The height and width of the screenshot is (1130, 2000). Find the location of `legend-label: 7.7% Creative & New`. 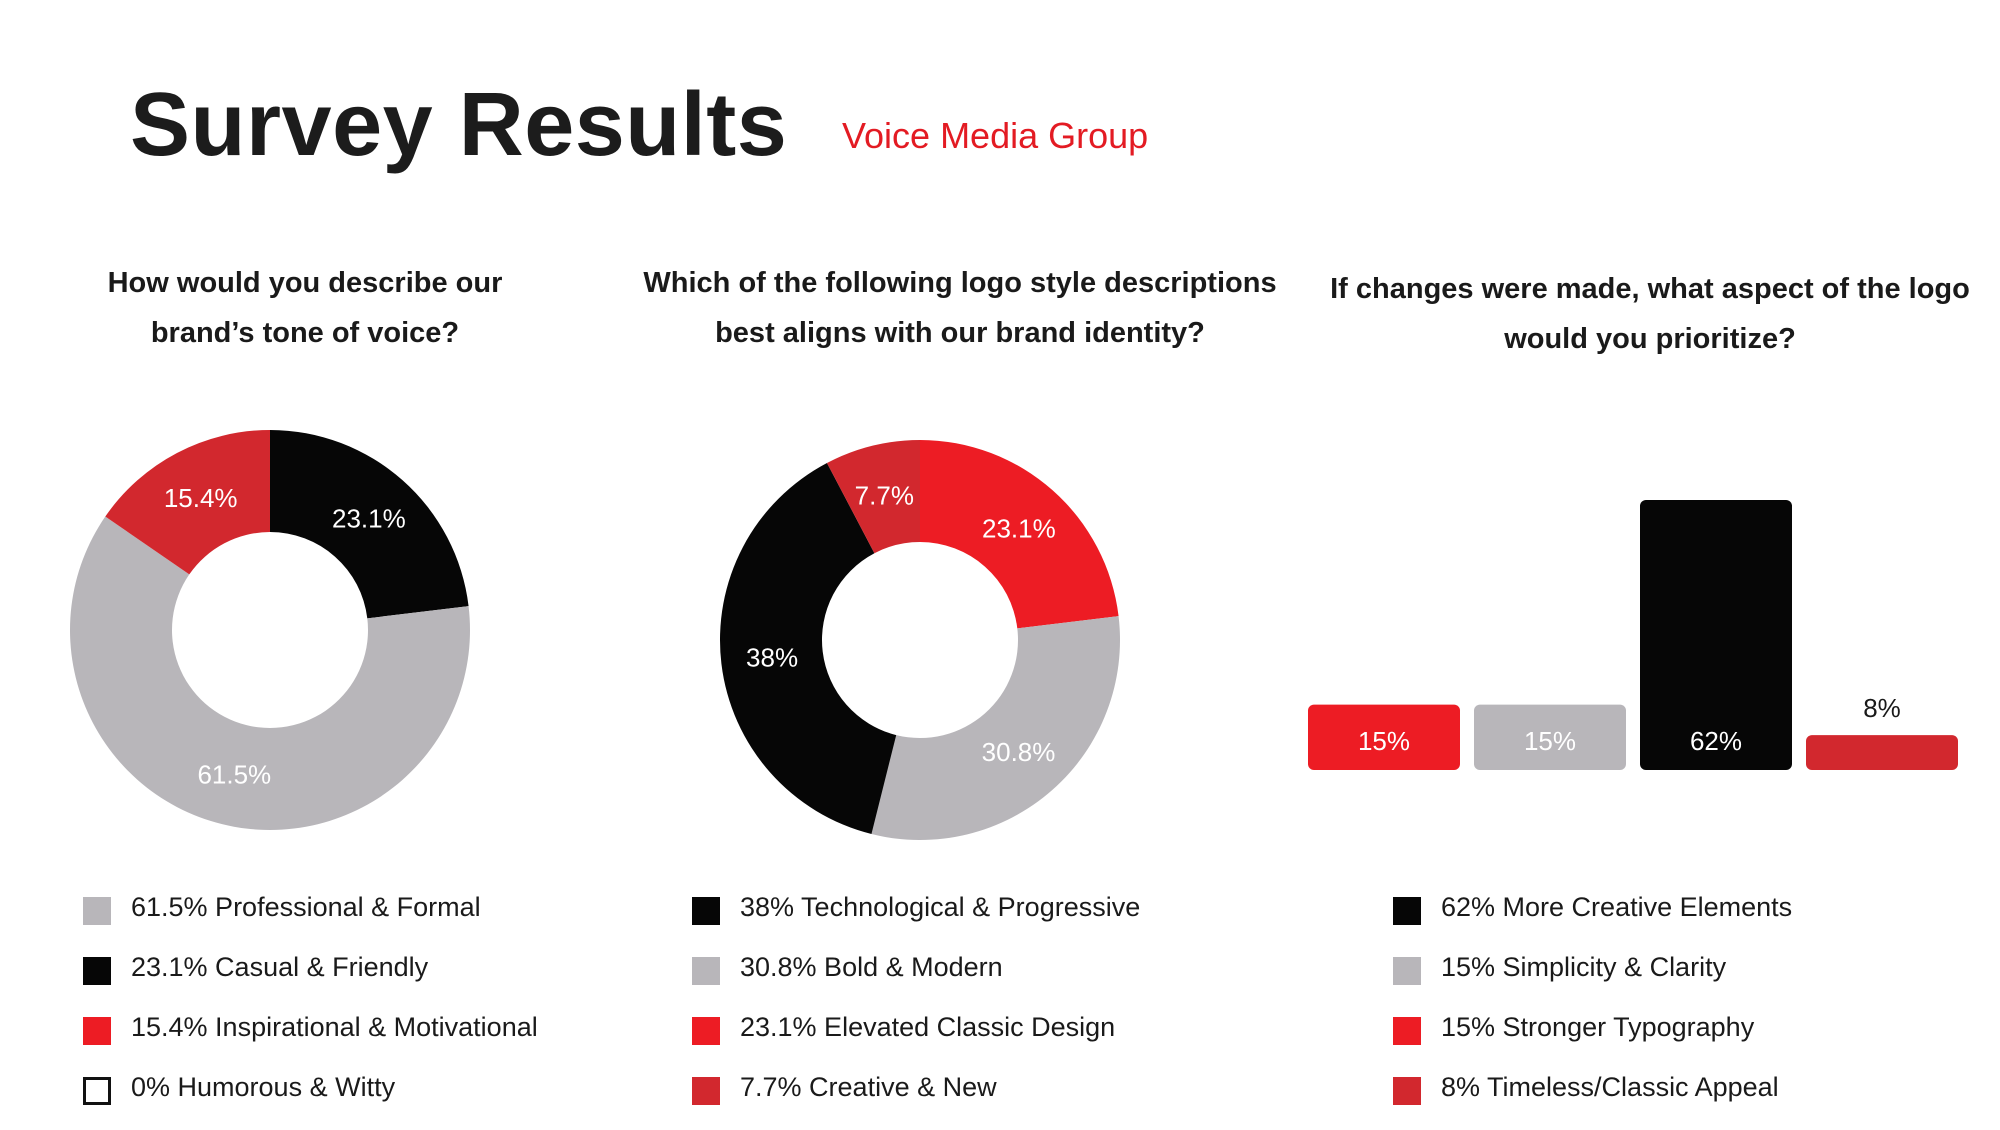

legend-label: 7.7% Creative & New is located at coordinates (868, 1087).